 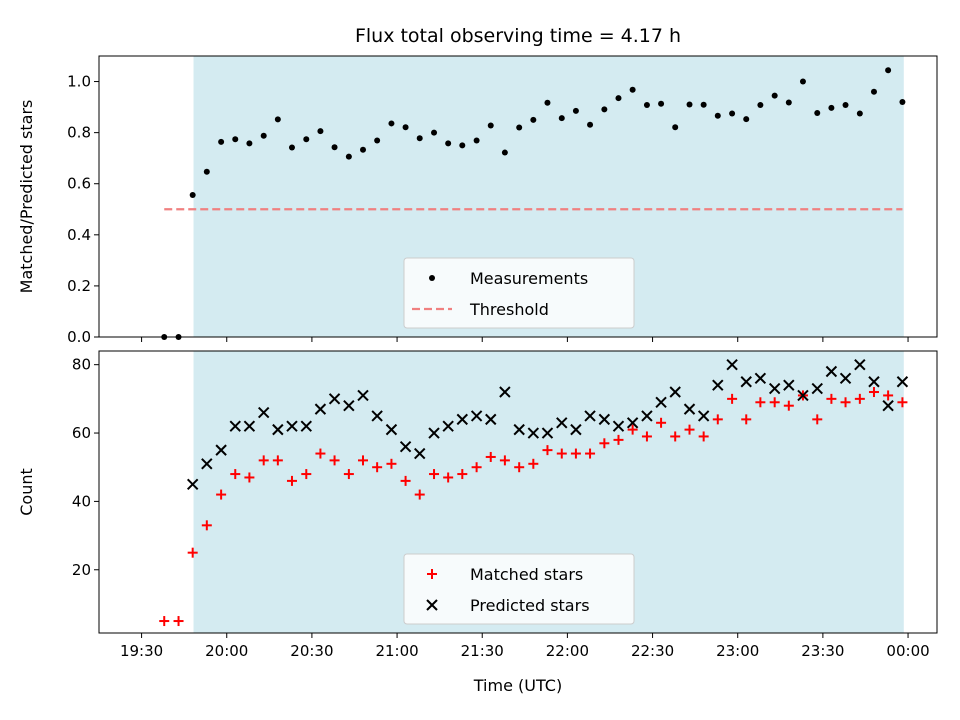 What do you see at coordinates (79, 82) in the screenshot?
I see `y-tick-label: 1.0` at bounding box center [79, 82].